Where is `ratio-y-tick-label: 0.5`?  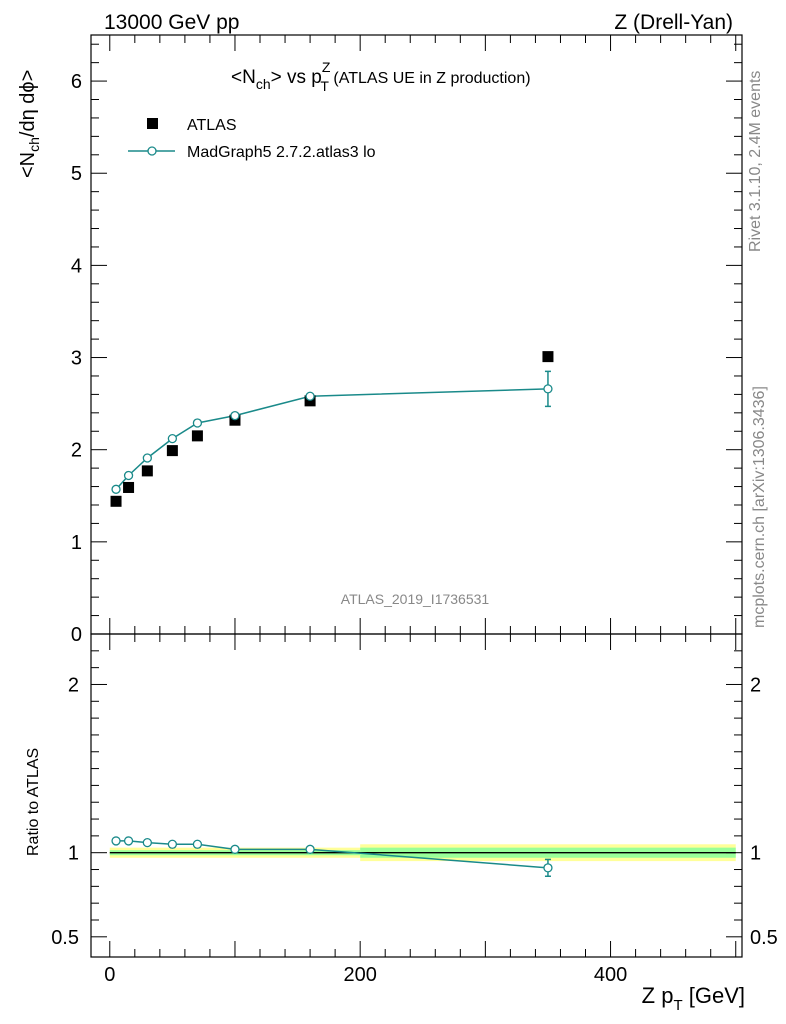
ratio-y-tick-label: 0.5 is located at coordinates (65, 938).